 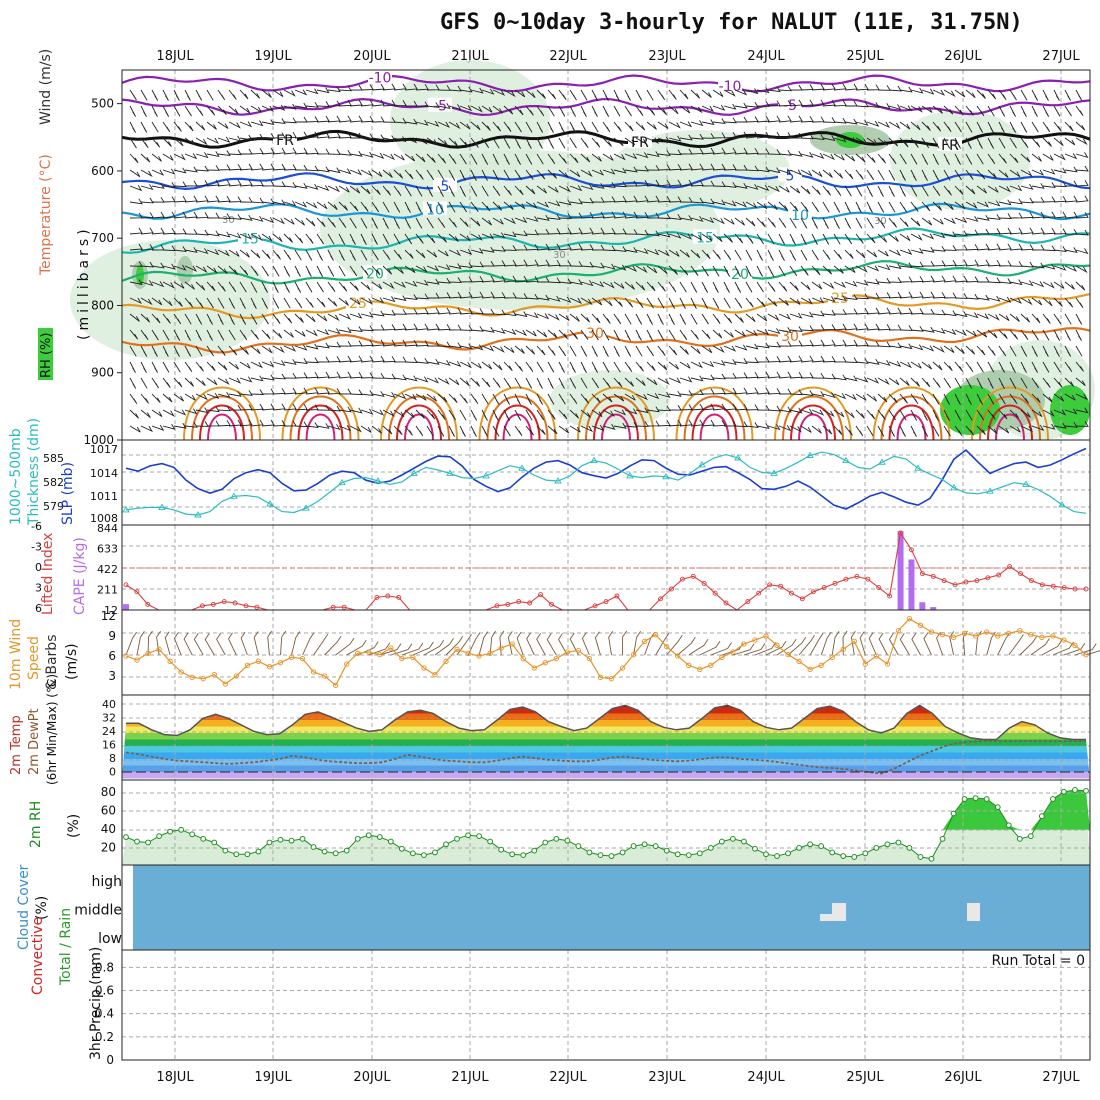 What do you see at coordinates (606, 729) in the screenshot?
I see `temp-band` at bounding box center [606, 729].